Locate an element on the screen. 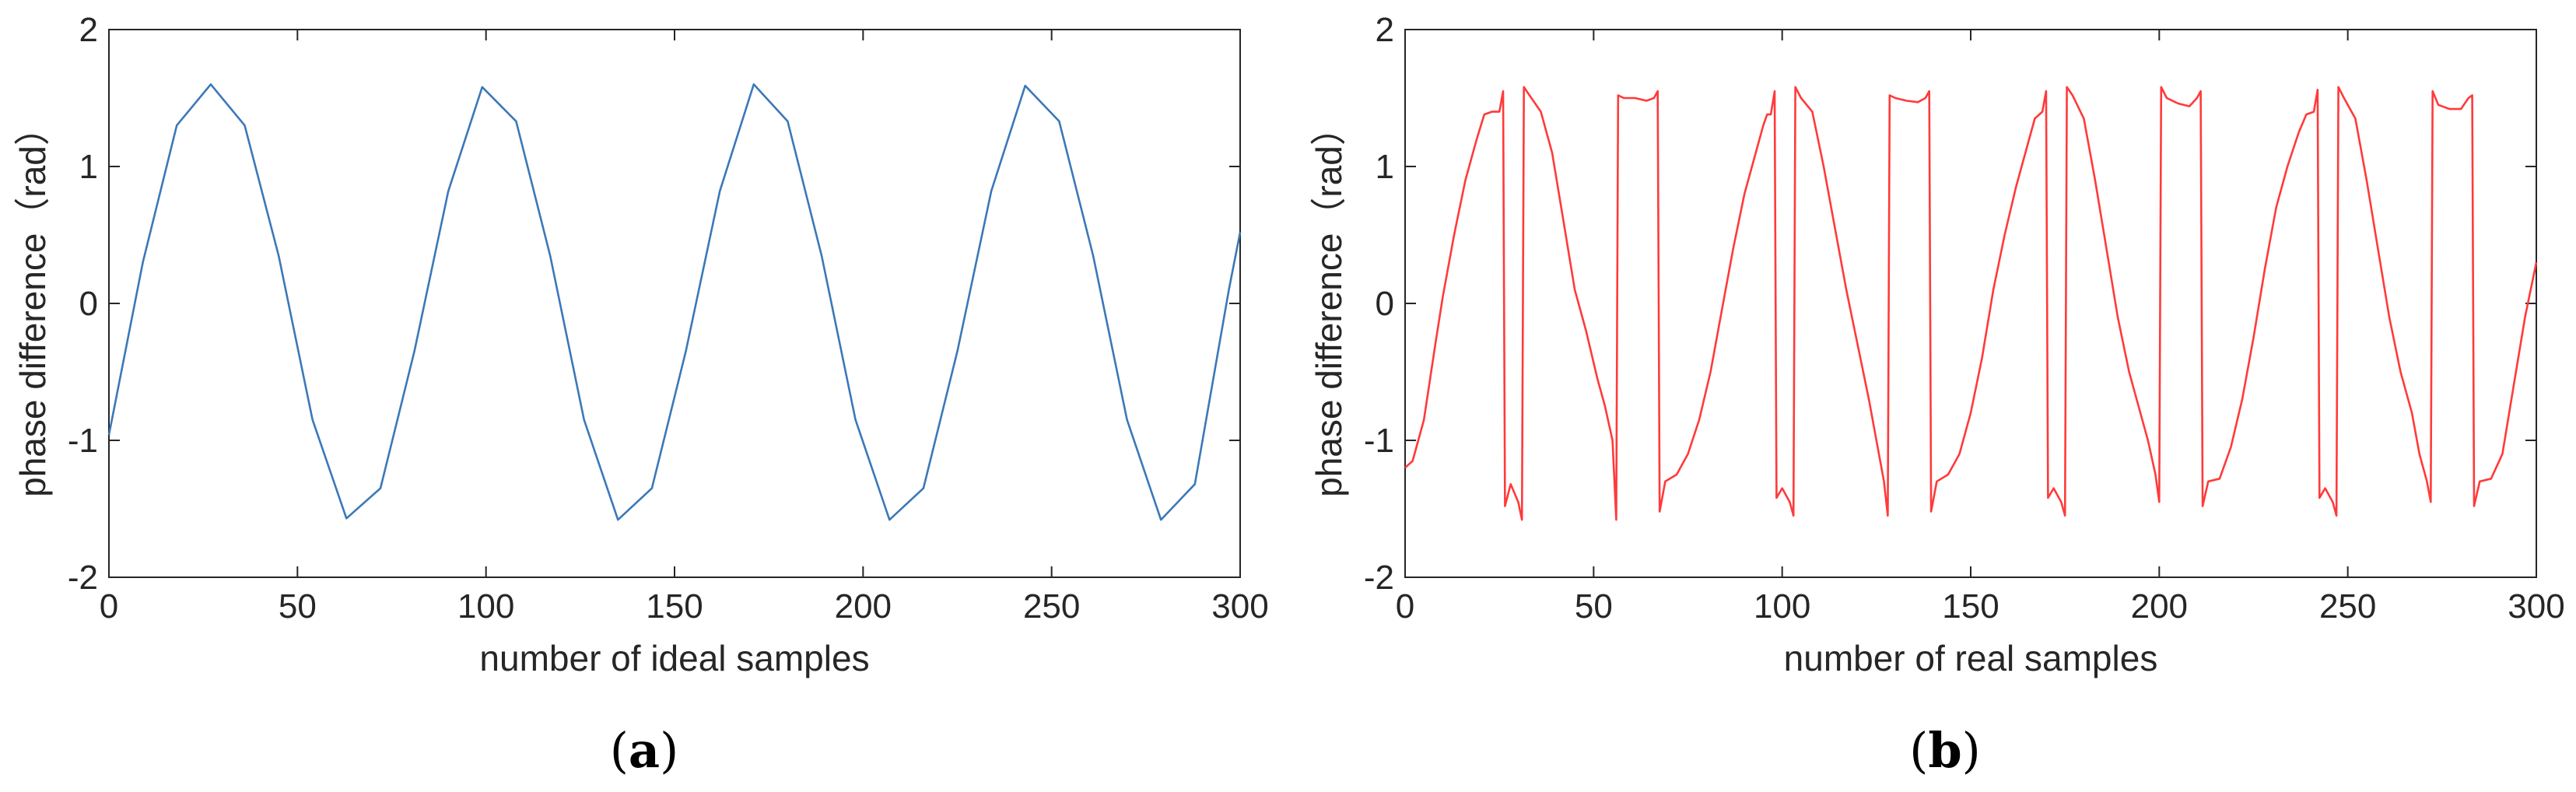  x-axis-label: number of ideal samples is located at coordinates (674, 658).